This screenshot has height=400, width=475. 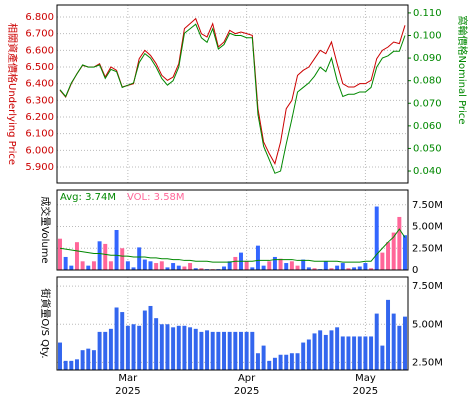 What do you see at coordinates (39, 67) in the screenshot?
I see `y-tick-label: 6.500` at bounding box center [39, 67].